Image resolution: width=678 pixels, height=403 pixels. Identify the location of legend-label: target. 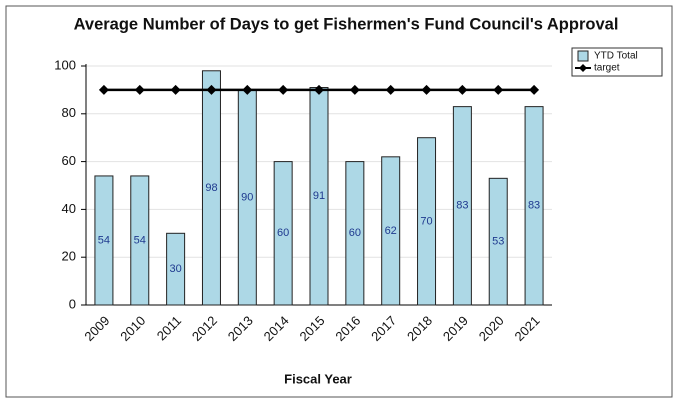
(607, 68).